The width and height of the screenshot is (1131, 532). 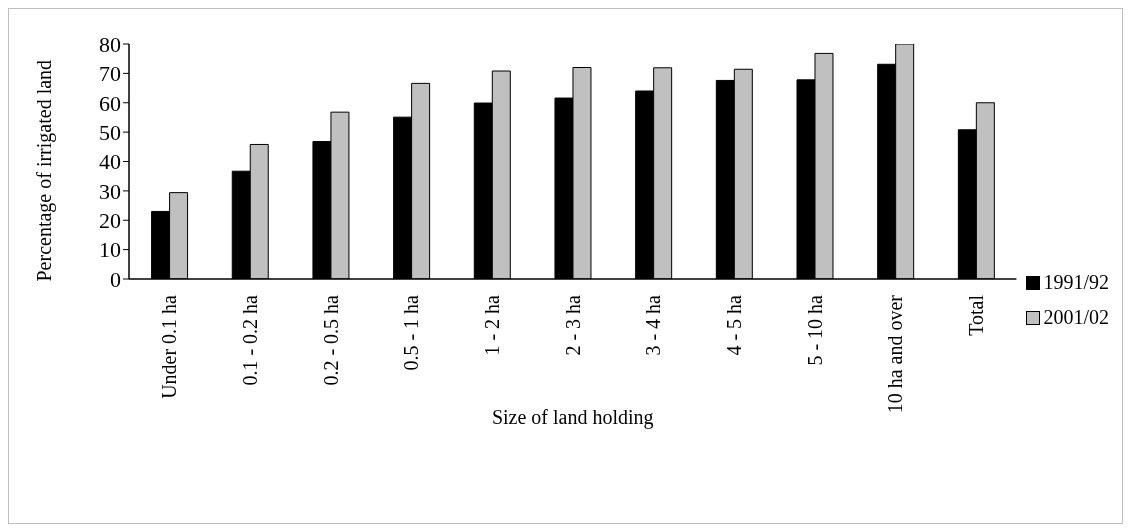 What do you see at coordinates (734, 325) in the screenshot?
I see `x-tick-label: 4 - 5 ha` at bounding box center [734, 325].